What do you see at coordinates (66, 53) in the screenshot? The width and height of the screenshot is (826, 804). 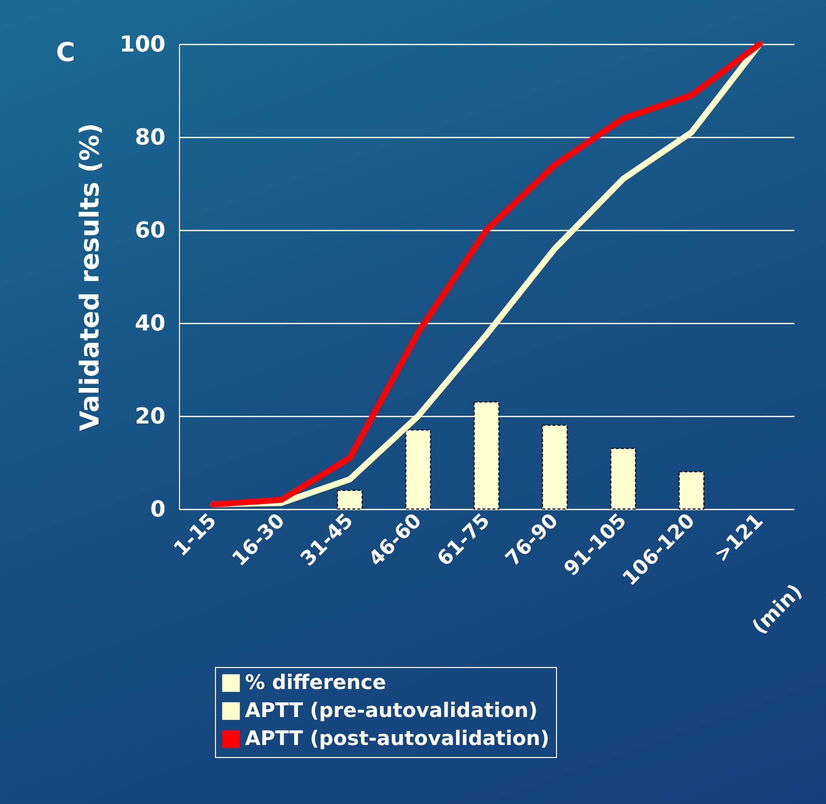 I see `text: C` at bounding box center [66, 53].